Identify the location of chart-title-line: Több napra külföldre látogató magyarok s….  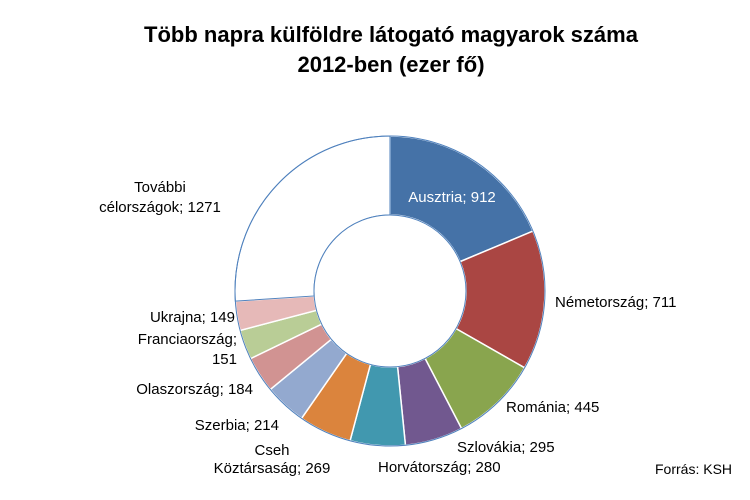
(391, 34).